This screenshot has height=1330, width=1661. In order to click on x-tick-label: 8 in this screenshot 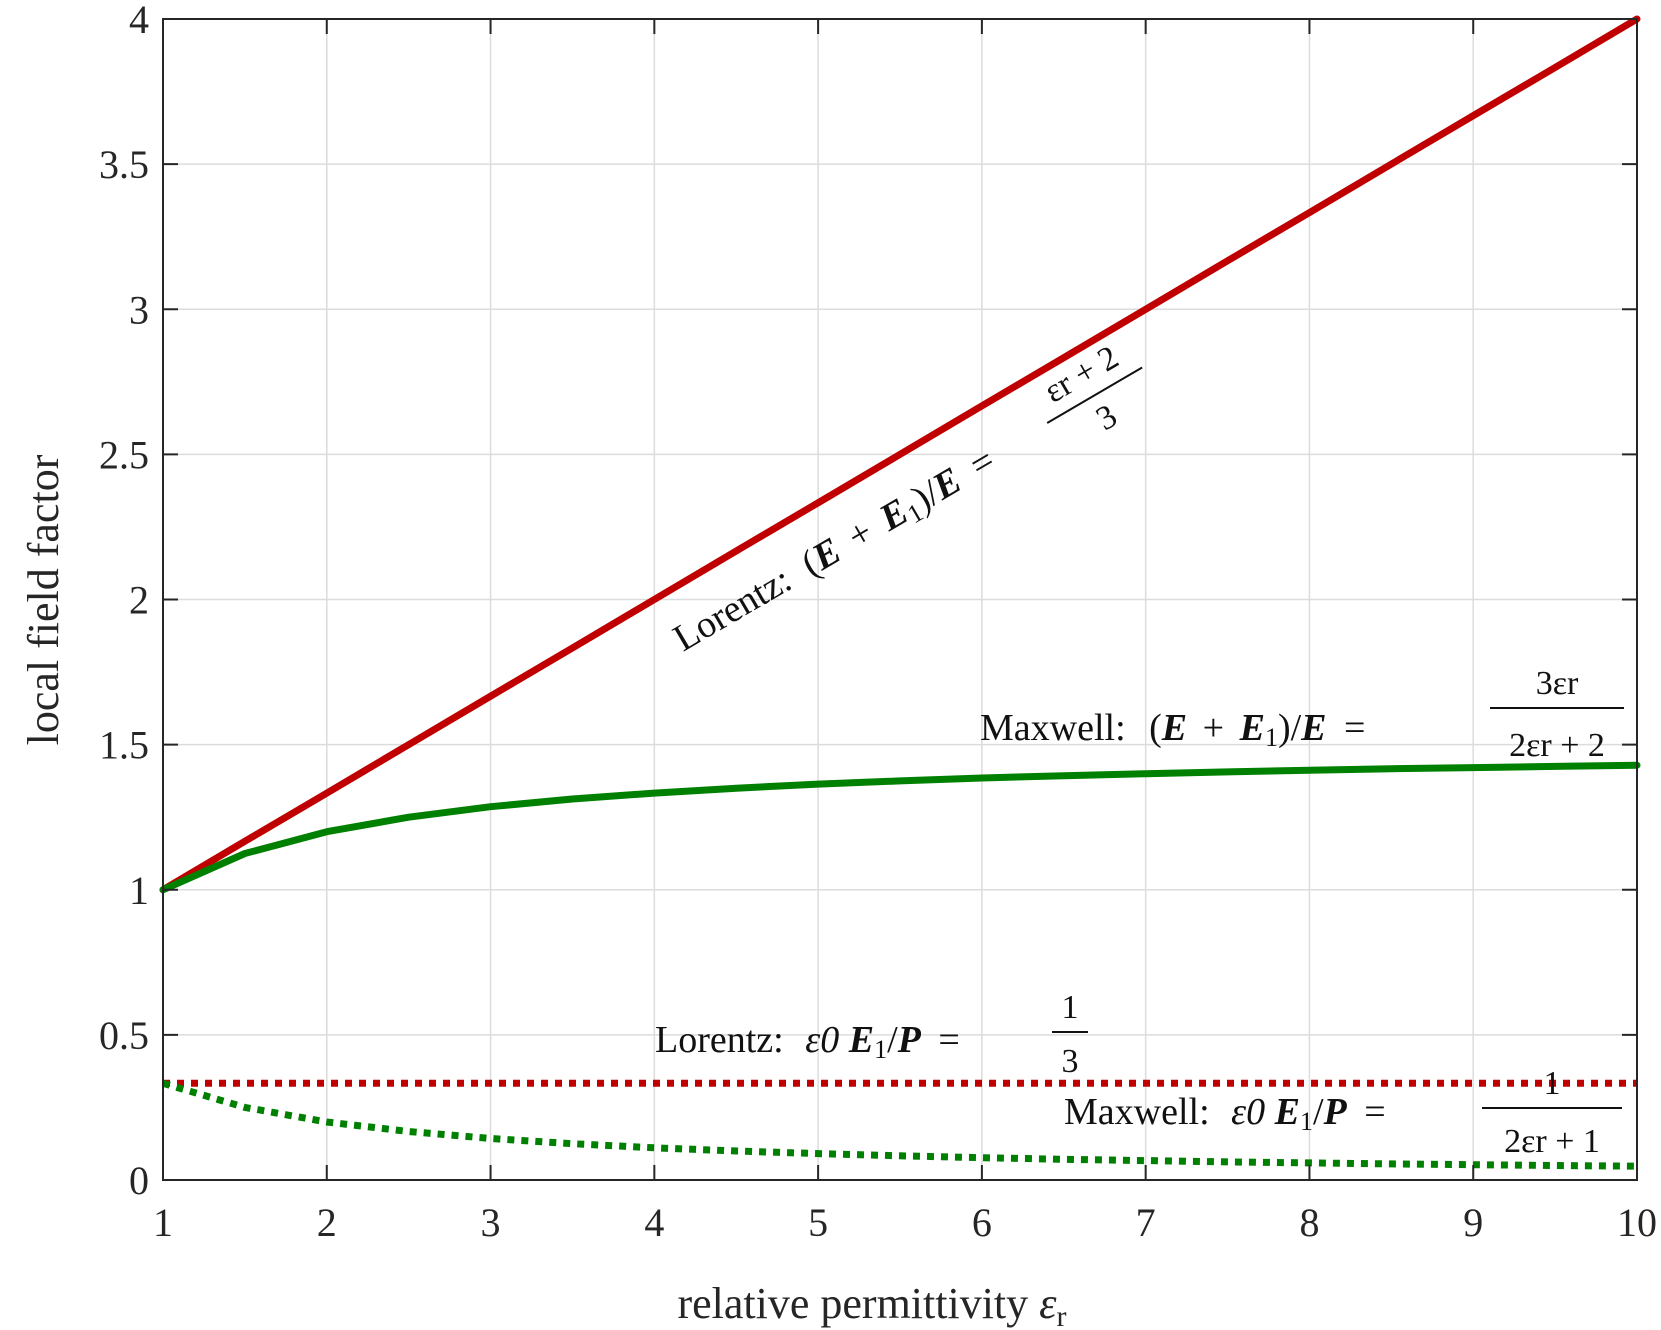, I will do `click(1309, 1222)`.